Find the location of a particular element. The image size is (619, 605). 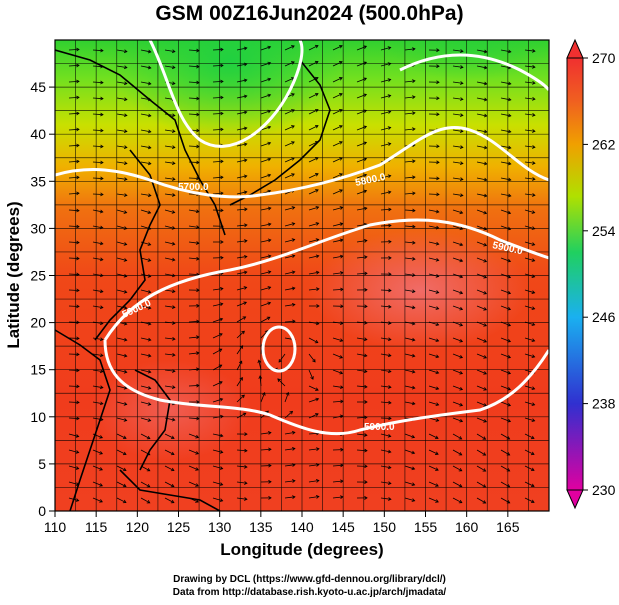

contour-label: 5700.0 is located at coordinates (193, 187).